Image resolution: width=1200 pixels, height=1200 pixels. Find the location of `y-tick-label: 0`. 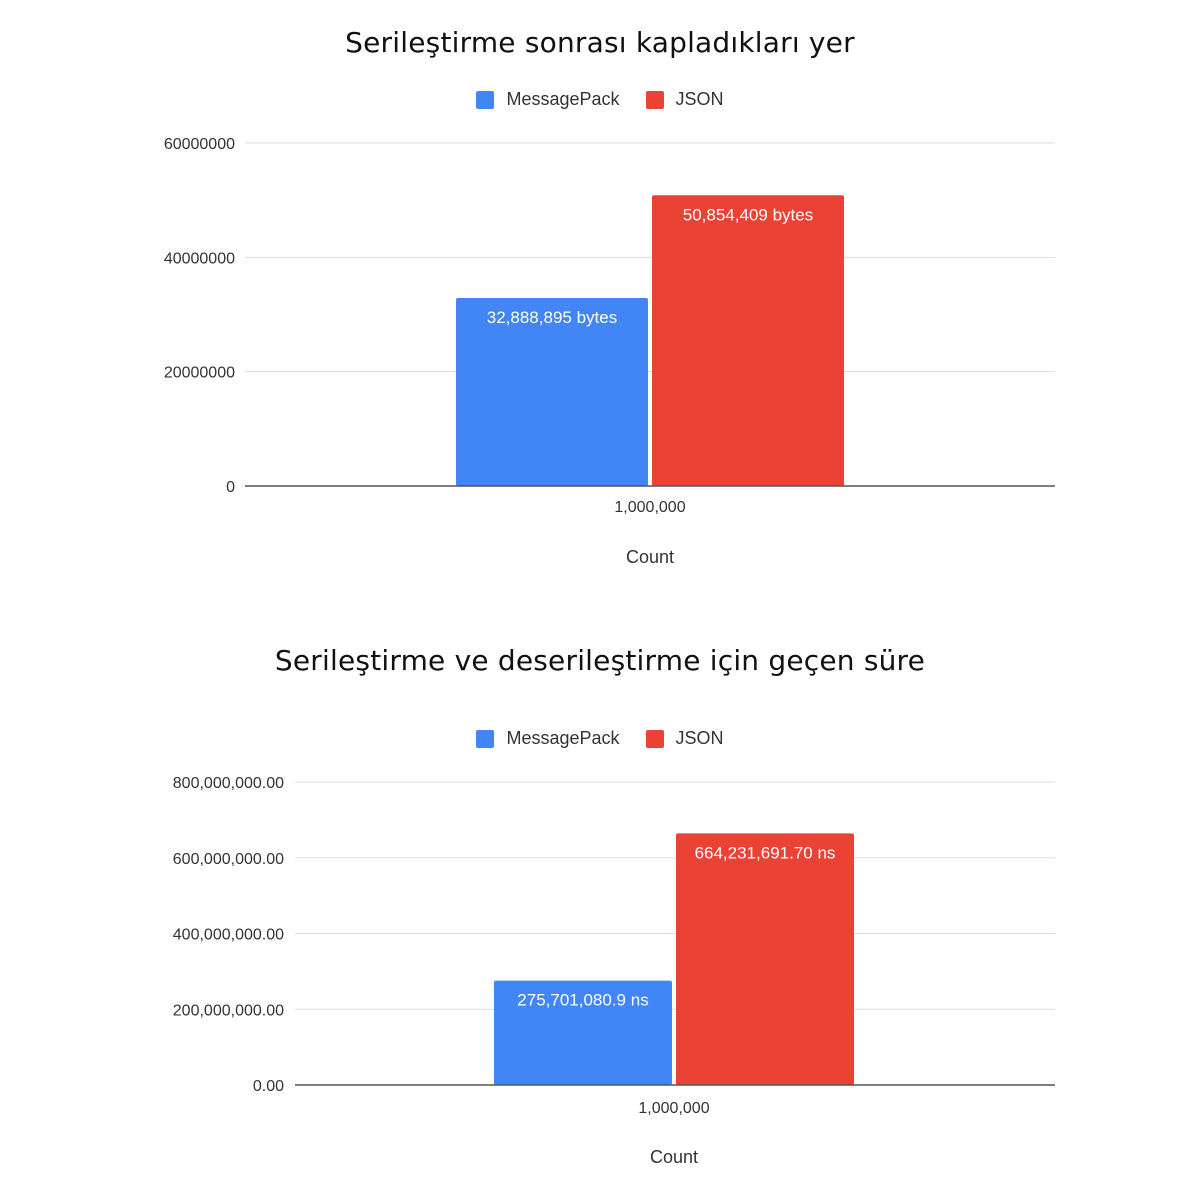

y-tick-label: 0 is located at coordinates (230, 487).